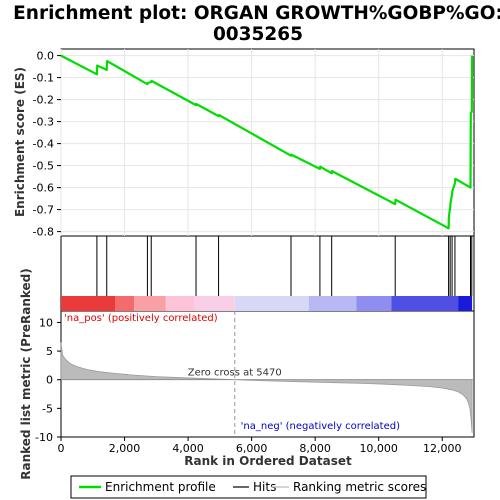  Describe the element at coordinates (284, 266) in the screenshot. I see `hits-rug` at that location.